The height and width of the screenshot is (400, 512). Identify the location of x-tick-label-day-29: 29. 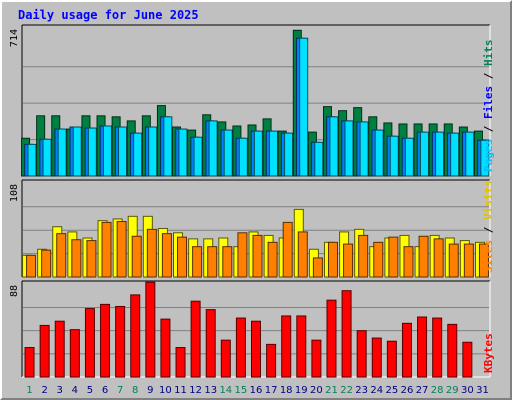
(452, 390).